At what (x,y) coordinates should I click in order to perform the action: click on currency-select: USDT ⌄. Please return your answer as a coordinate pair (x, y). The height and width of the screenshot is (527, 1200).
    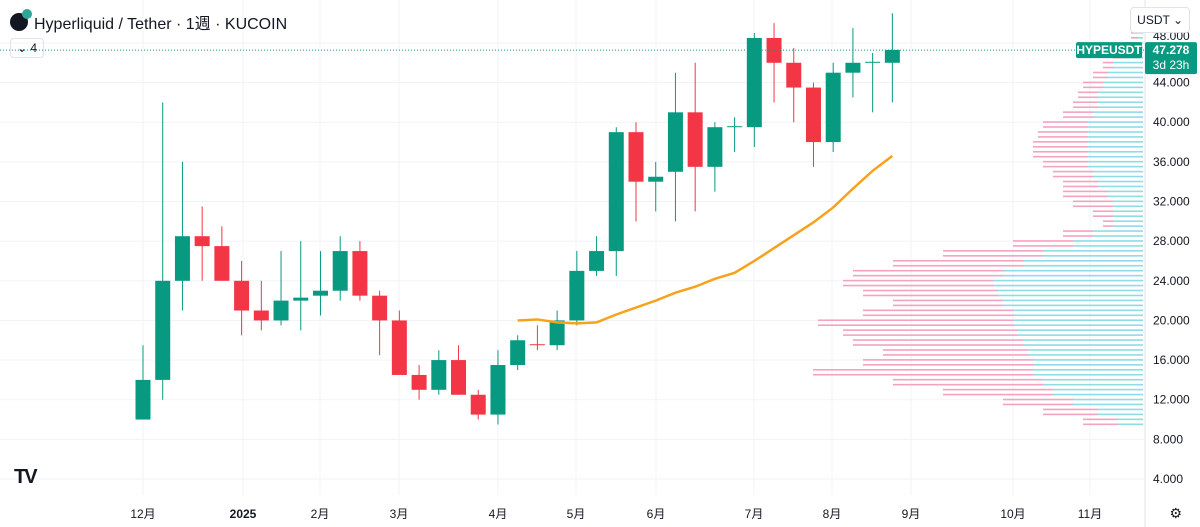
    Looking at the image, I should click on (1160, 20).